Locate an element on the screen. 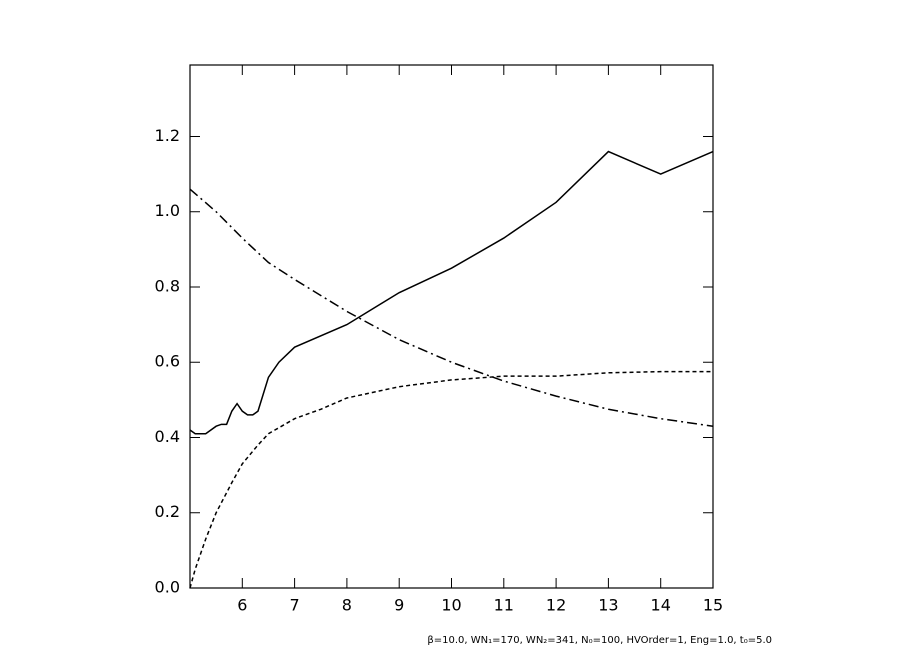 This screenshot has height=654, width=904. x-tick-label: 7 is located at coordinates (295, 605).